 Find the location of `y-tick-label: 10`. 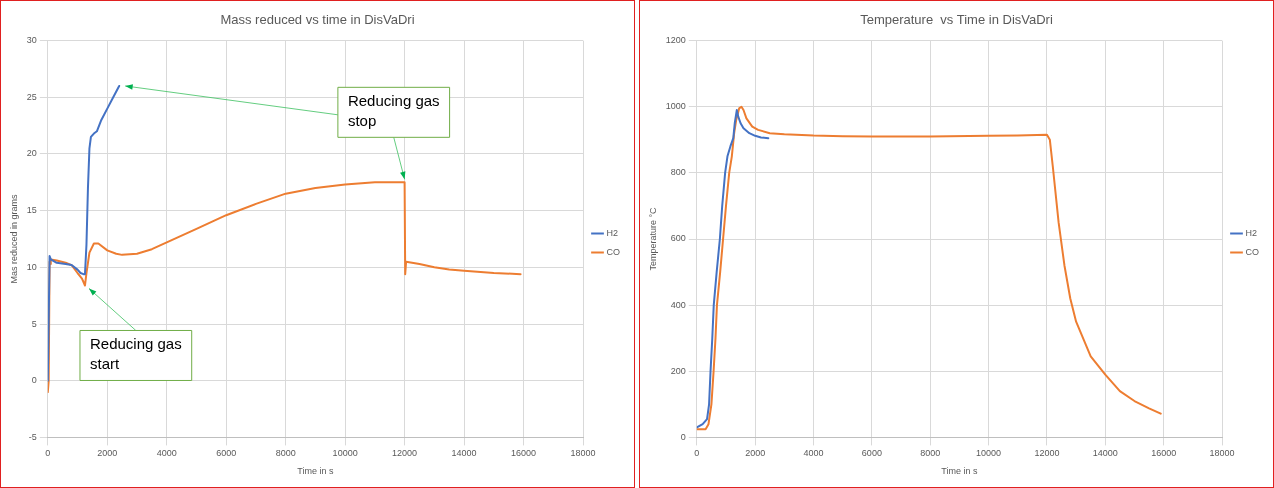

y-tick-label: 10 is located at coordinates (31, 266).